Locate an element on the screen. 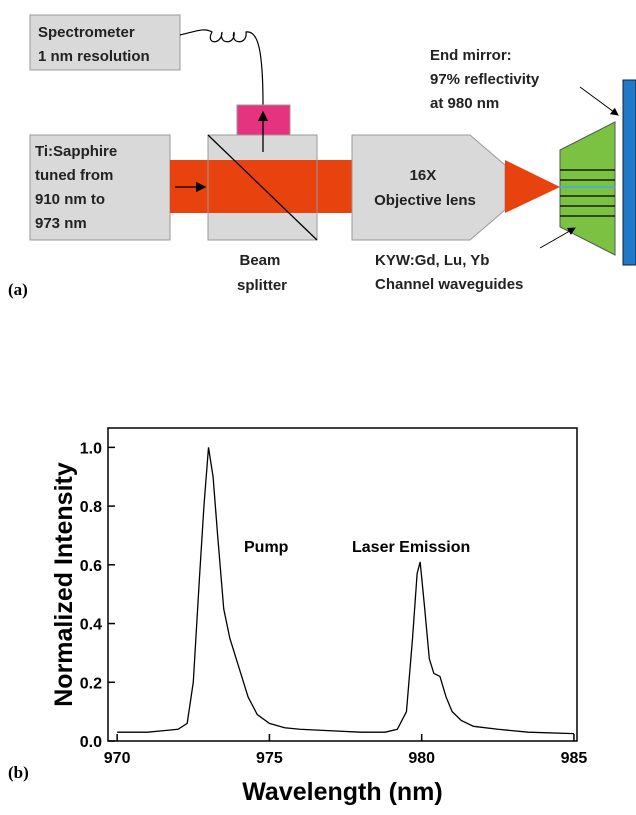 The width and height of the screenshot is (636, 815). y-tick-label: 1.0 is located at coordinates (91, 448).